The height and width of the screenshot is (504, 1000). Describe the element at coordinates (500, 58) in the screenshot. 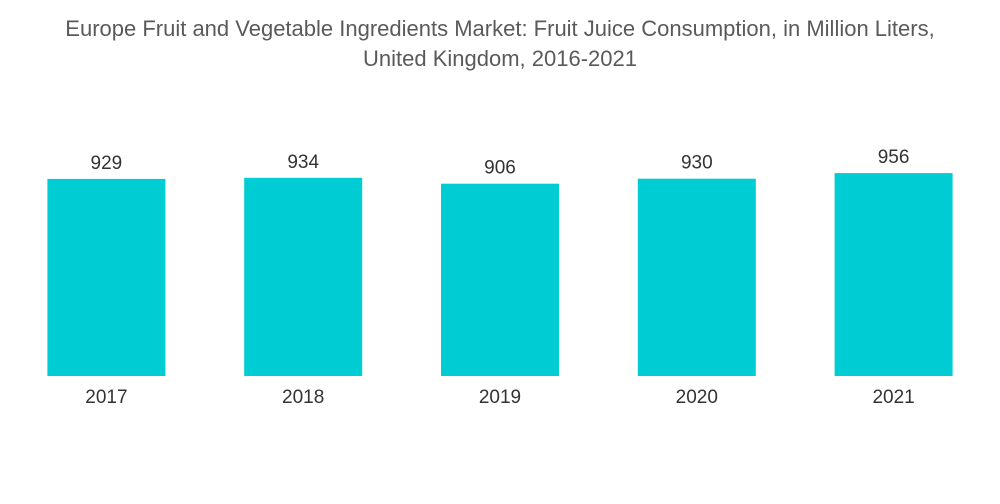

I see `chart-title-line-2: United Kingdom, 2016-2021` at that location.